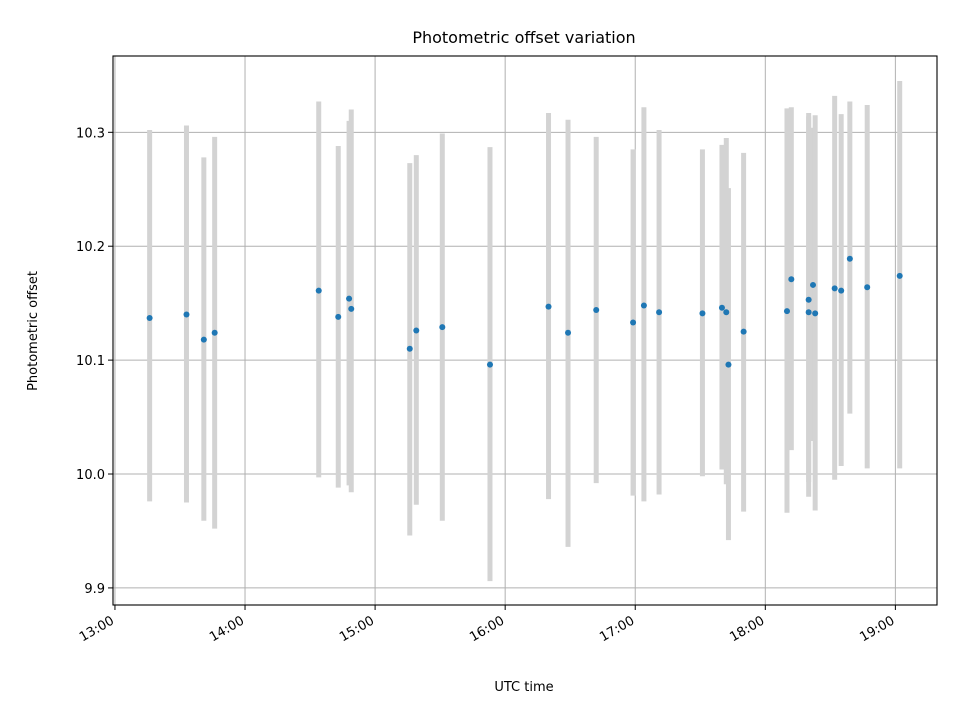 The width and height of the screenshot is (960, 720). What do you see at coordinates (90, 475) in the screenshot?
I see `y-tick-label: 10.0` at bounding box center [90, 475].